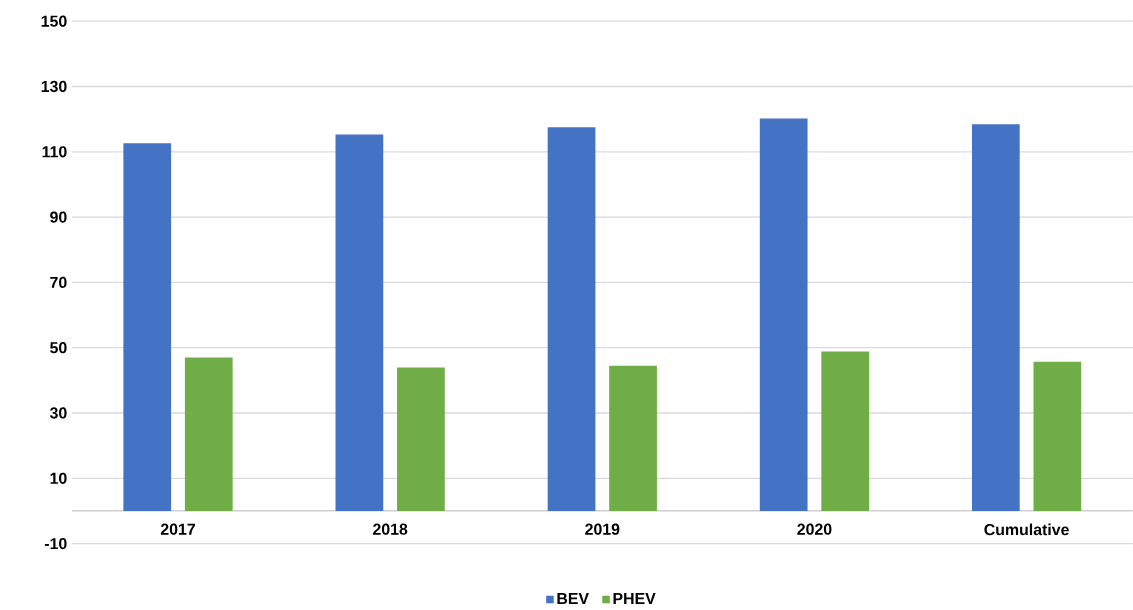  I want to click on x-tick-label: 2020, so click(814, 529).